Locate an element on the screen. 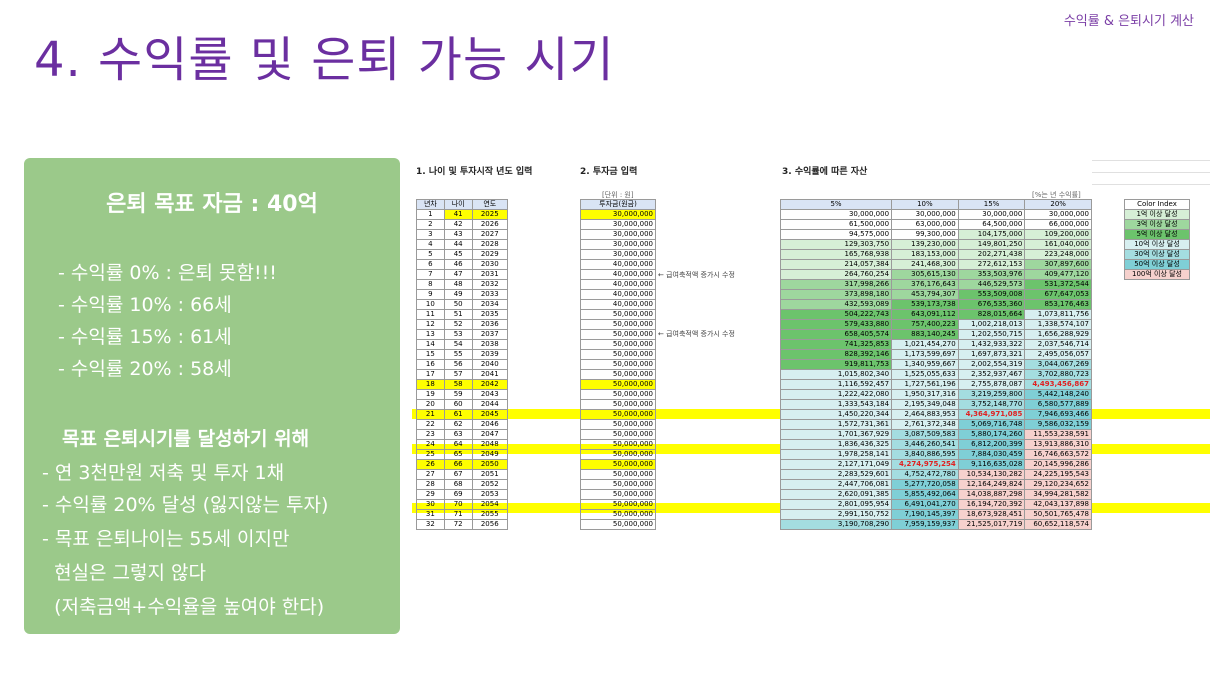  point-2: - 수익률 20% 달성 (잃지않는 투자) is located at coordinates (185, 505).